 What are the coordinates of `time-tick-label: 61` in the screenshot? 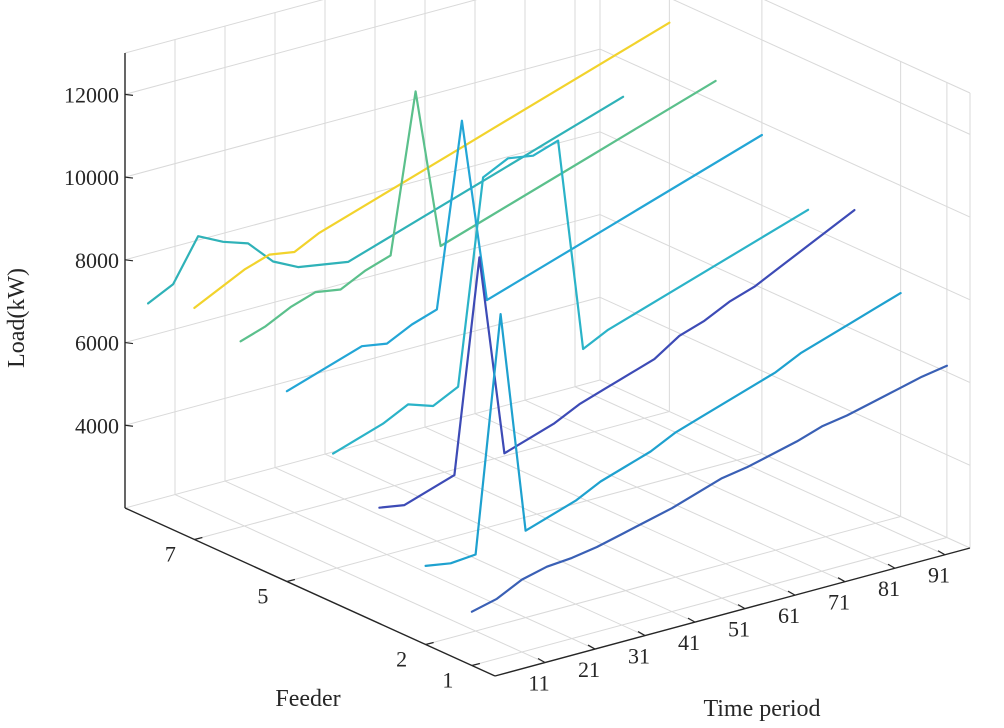 It's located at (789, 615).